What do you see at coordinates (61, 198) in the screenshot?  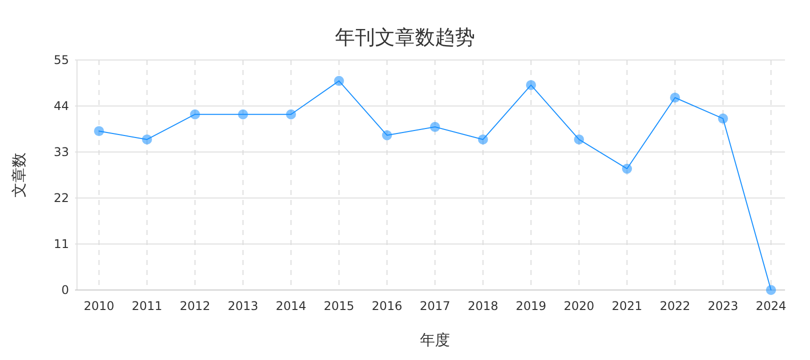 I see `y-tick-label: 22` at bounding box center [61, 198].